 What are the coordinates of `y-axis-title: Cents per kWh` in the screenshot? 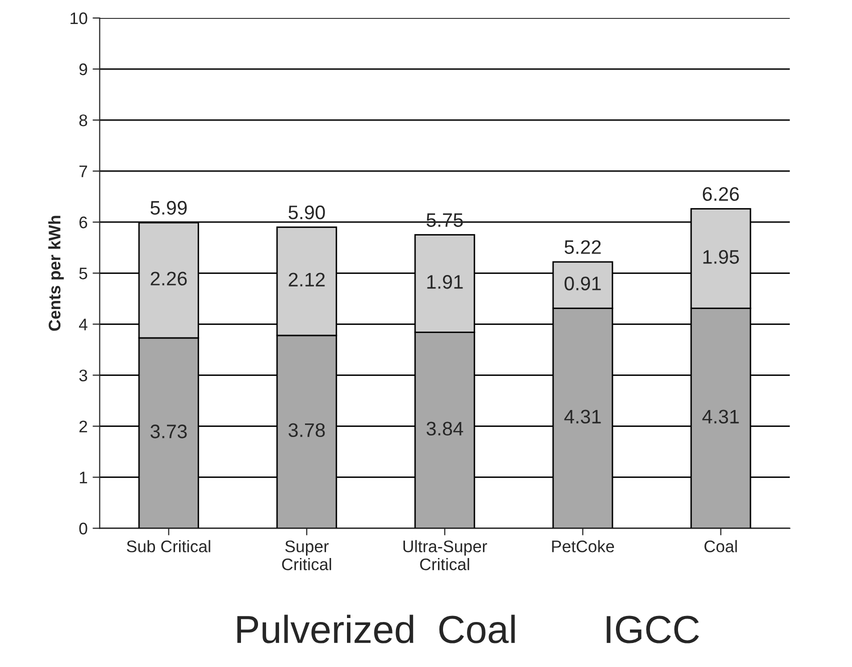 It's located at (56, 273).